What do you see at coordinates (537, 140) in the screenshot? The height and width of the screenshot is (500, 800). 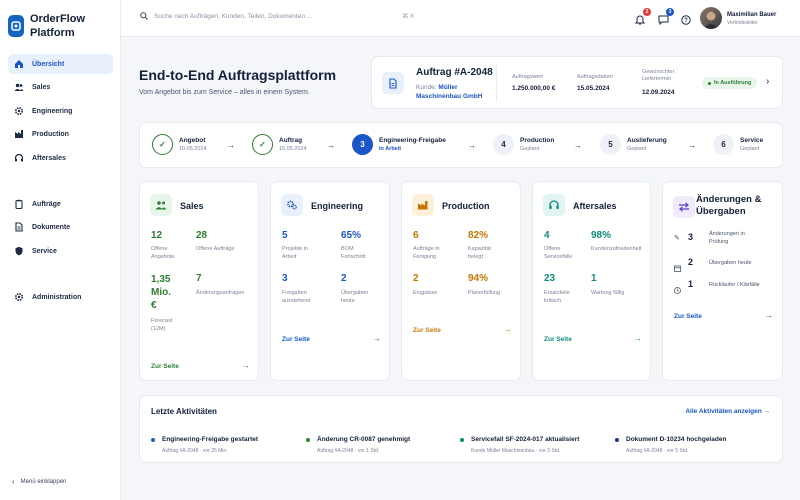 I see `step-name: Production` at bounding box center [537, 140].